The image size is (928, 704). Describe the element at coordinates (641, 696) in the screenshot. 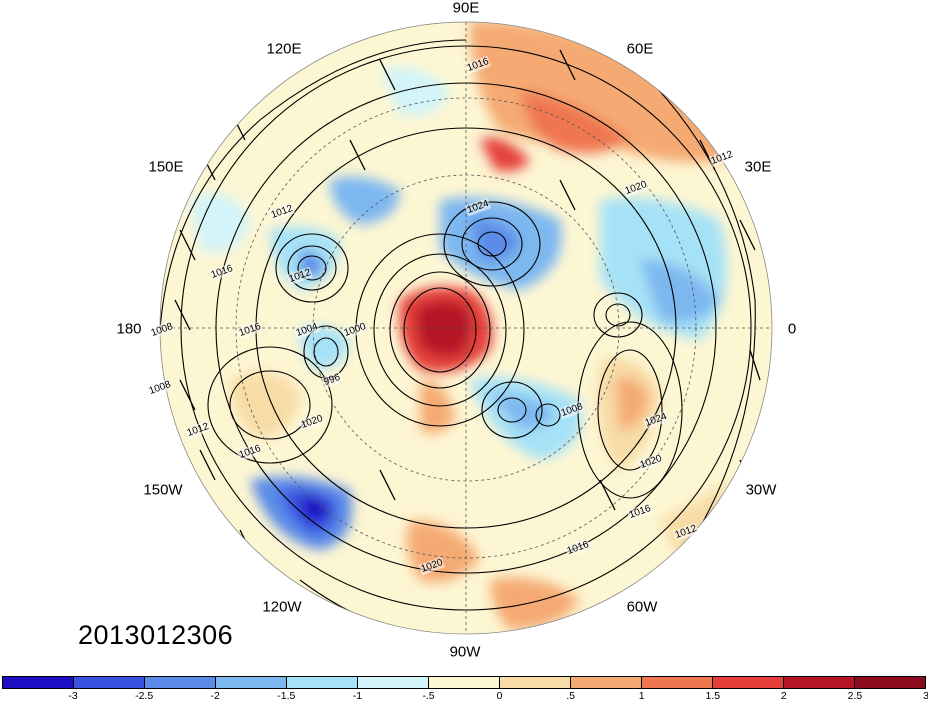

I see `colorbar-tick-label: 1` at that location.